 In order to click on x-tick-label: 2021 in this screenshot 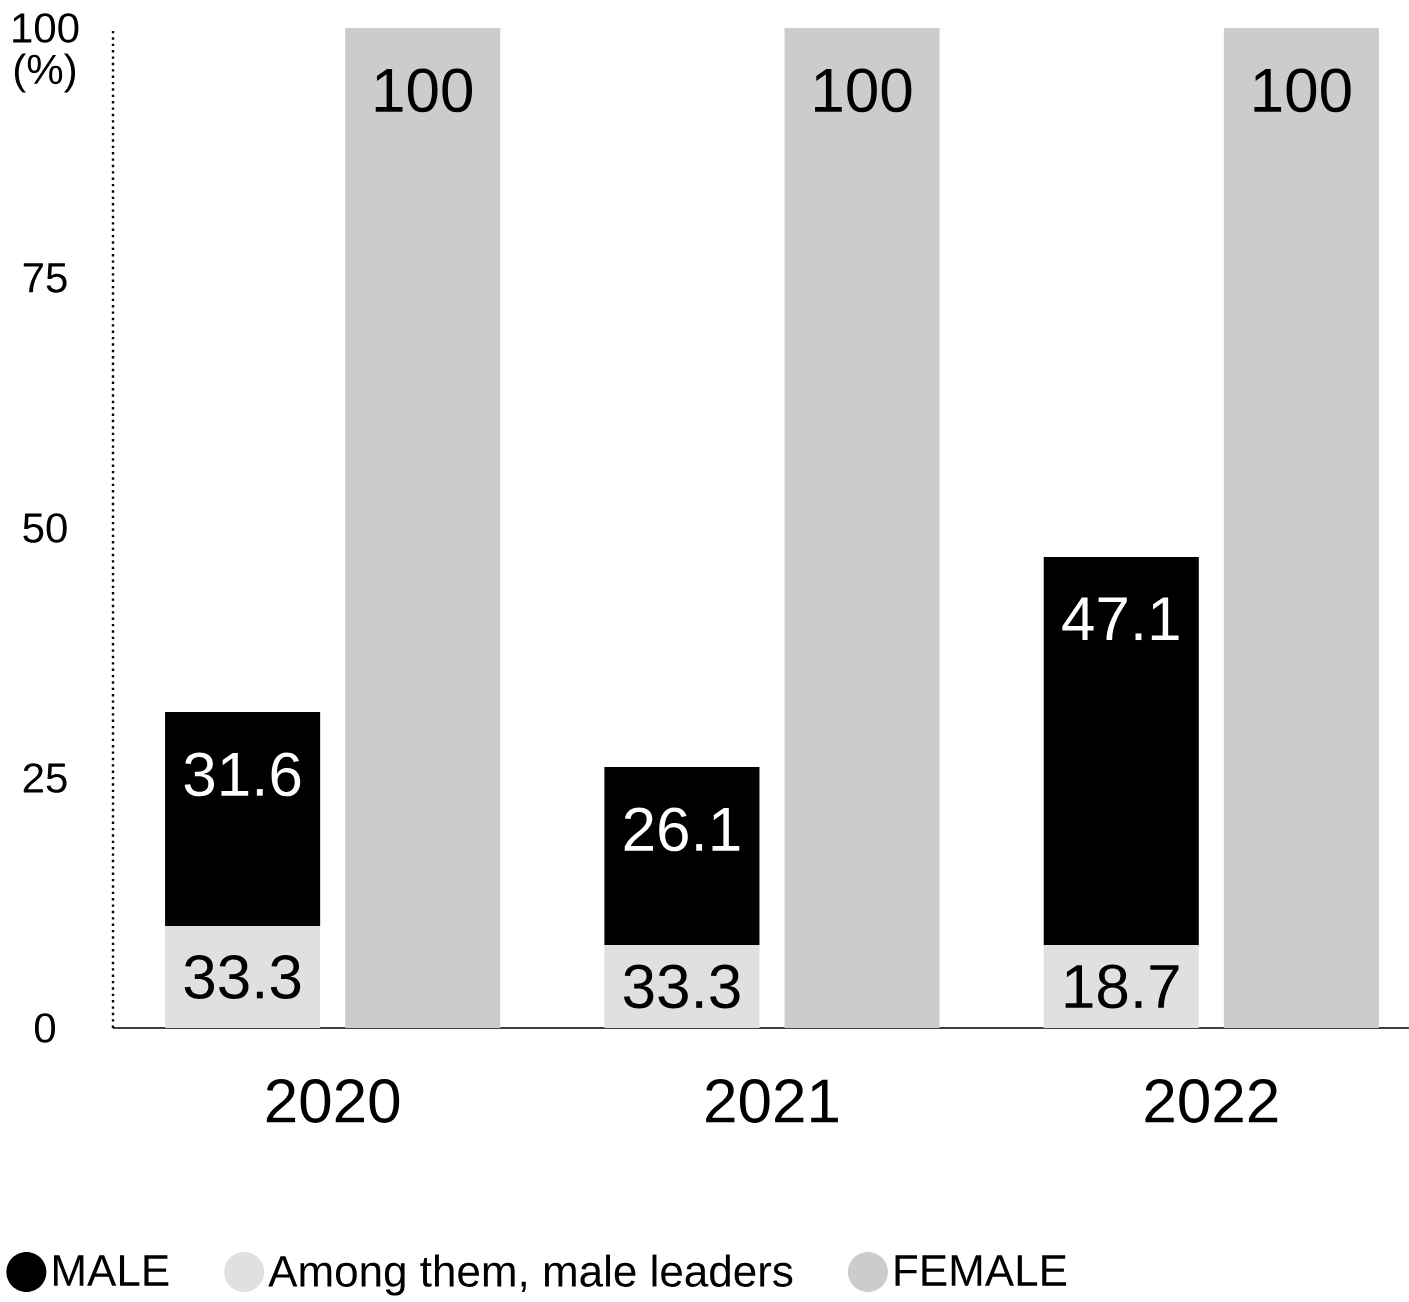, I will do `click(772, 1101)`.